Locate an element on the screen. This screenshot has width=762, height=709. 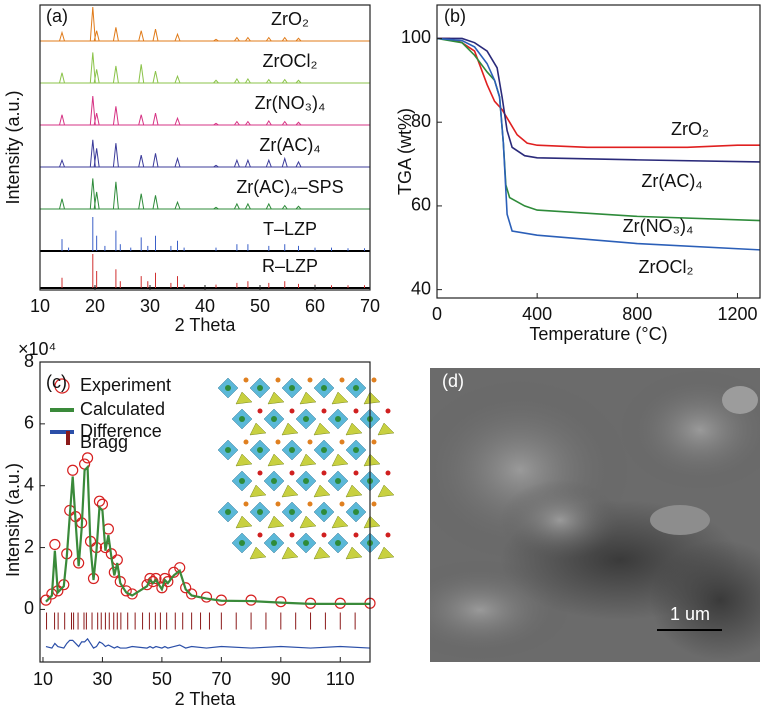
panel-label: (c) is located at coordinates (56, 382).